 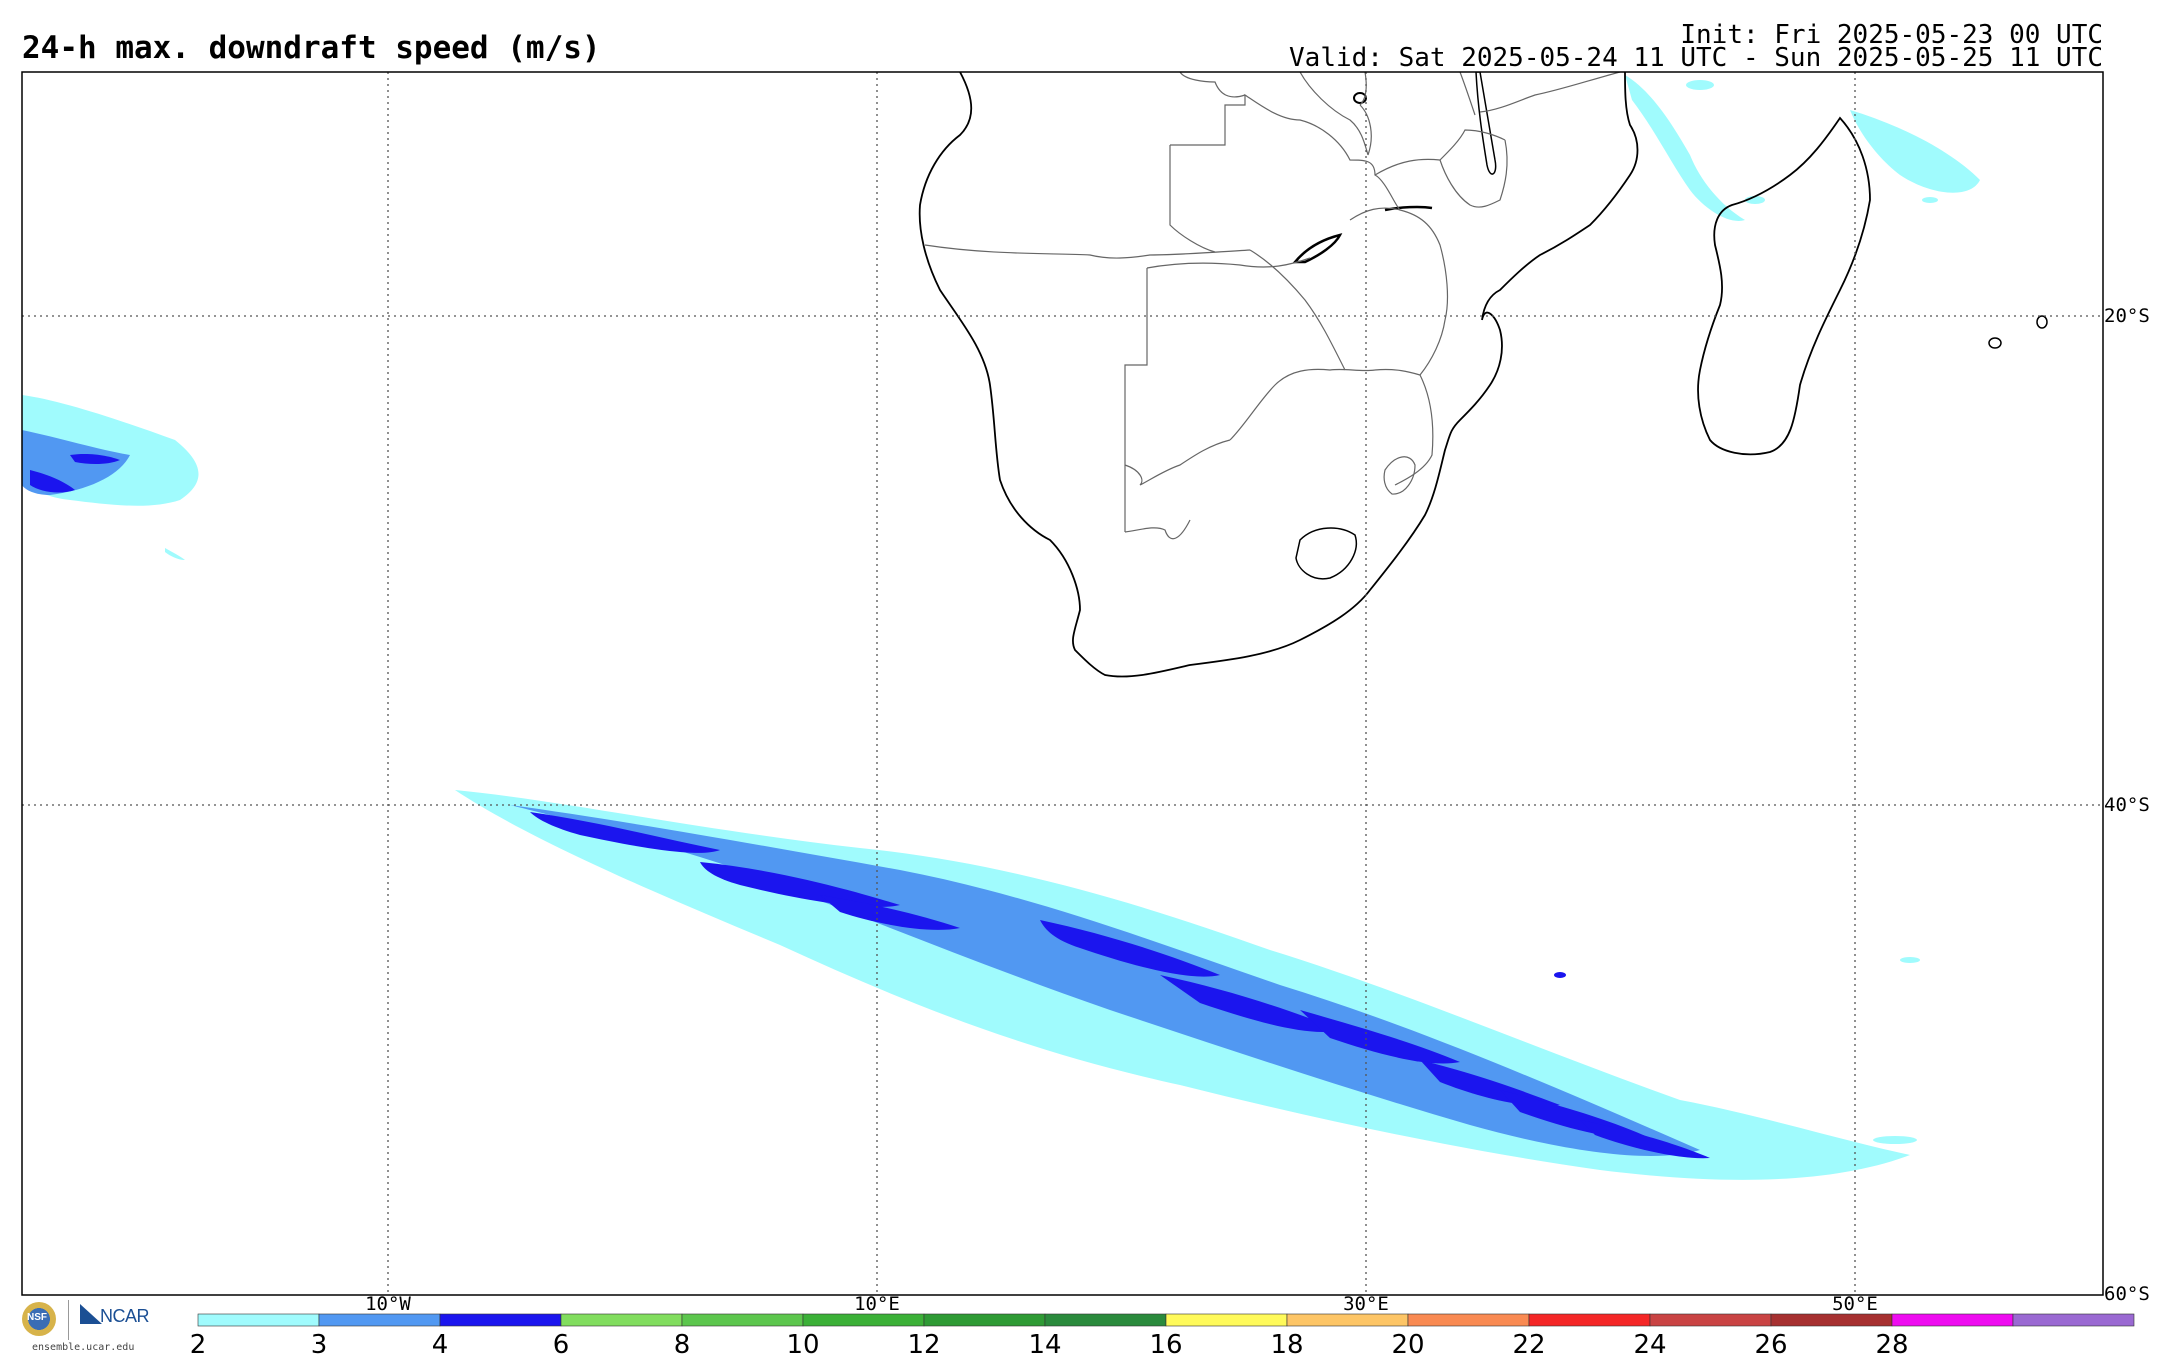 I want to click on colorbar-level-label: 28, so click(x=1892, y=1345).